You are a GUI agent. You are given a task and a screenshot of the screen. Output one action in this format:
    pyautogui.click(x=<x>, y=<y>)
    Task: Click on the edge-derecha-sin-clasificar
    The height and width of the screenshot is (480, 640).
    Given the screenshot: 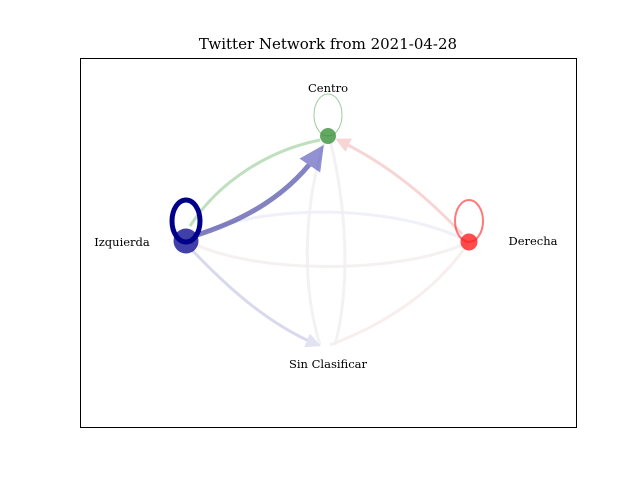 What is the action you would take?
    pyautogui.click(x=400, y=294)
    